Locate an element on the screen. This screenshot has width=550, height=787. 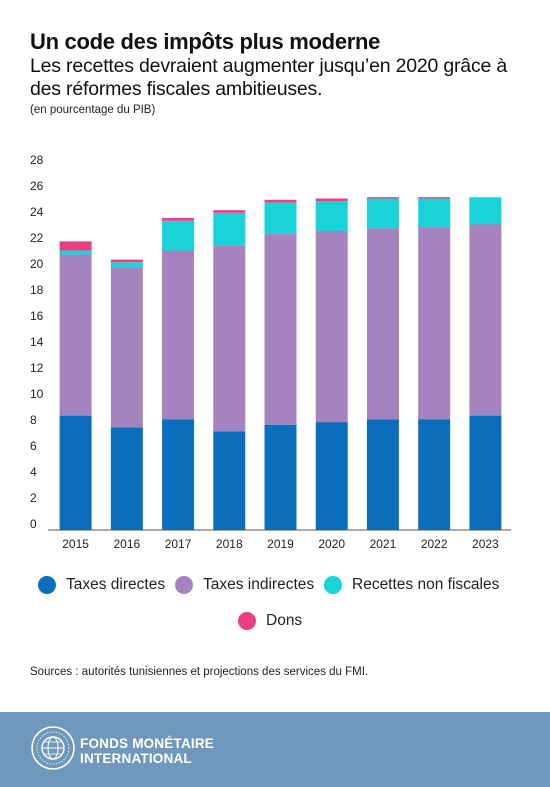
bar-segment-dons-2022 is located at coordinates (434, 198).